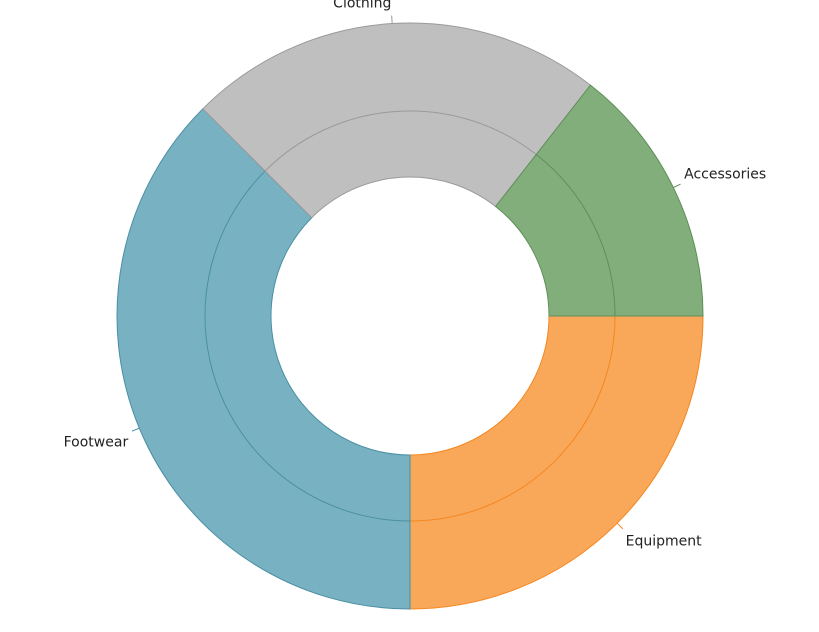 The image size is (819, 632). Describe the element at coordinates (512, 418) in the screenshot. I see `ring-divider-equipment` at that location.